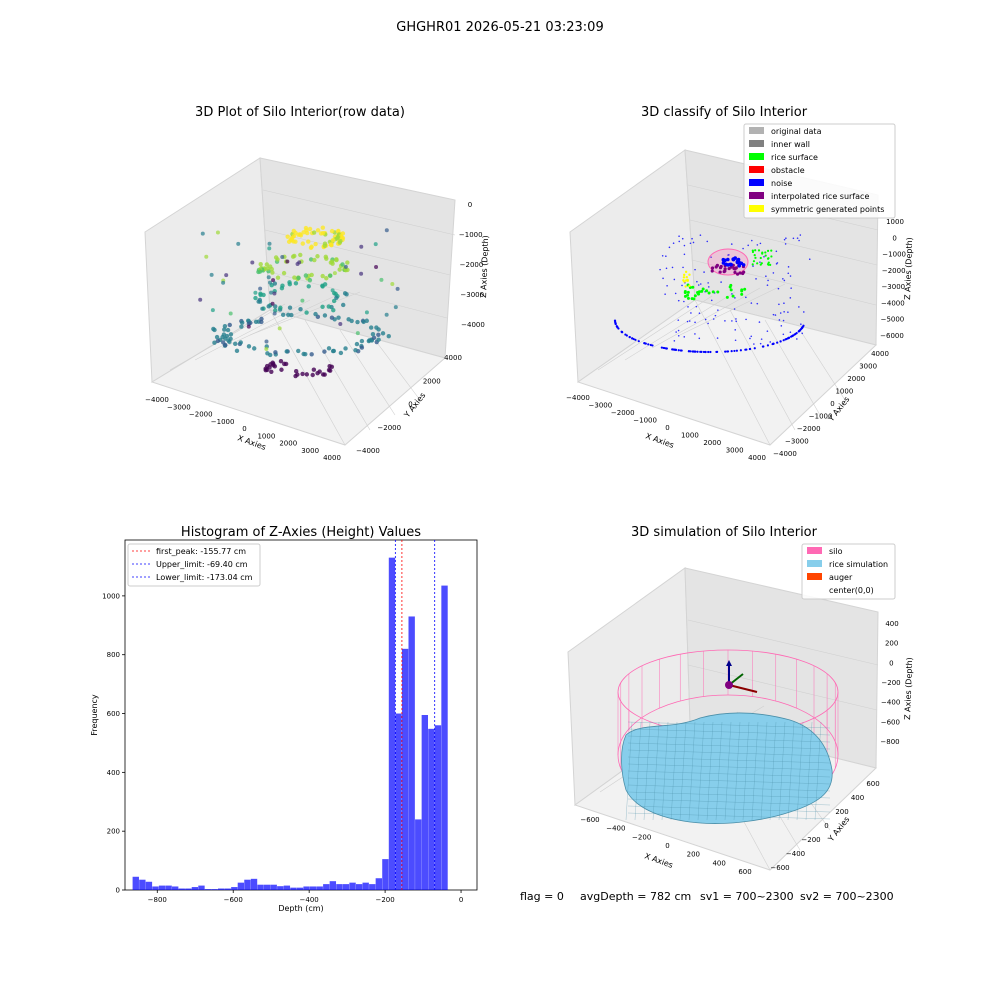  I want to click on rice-simulation-surface, so click(727, 768).